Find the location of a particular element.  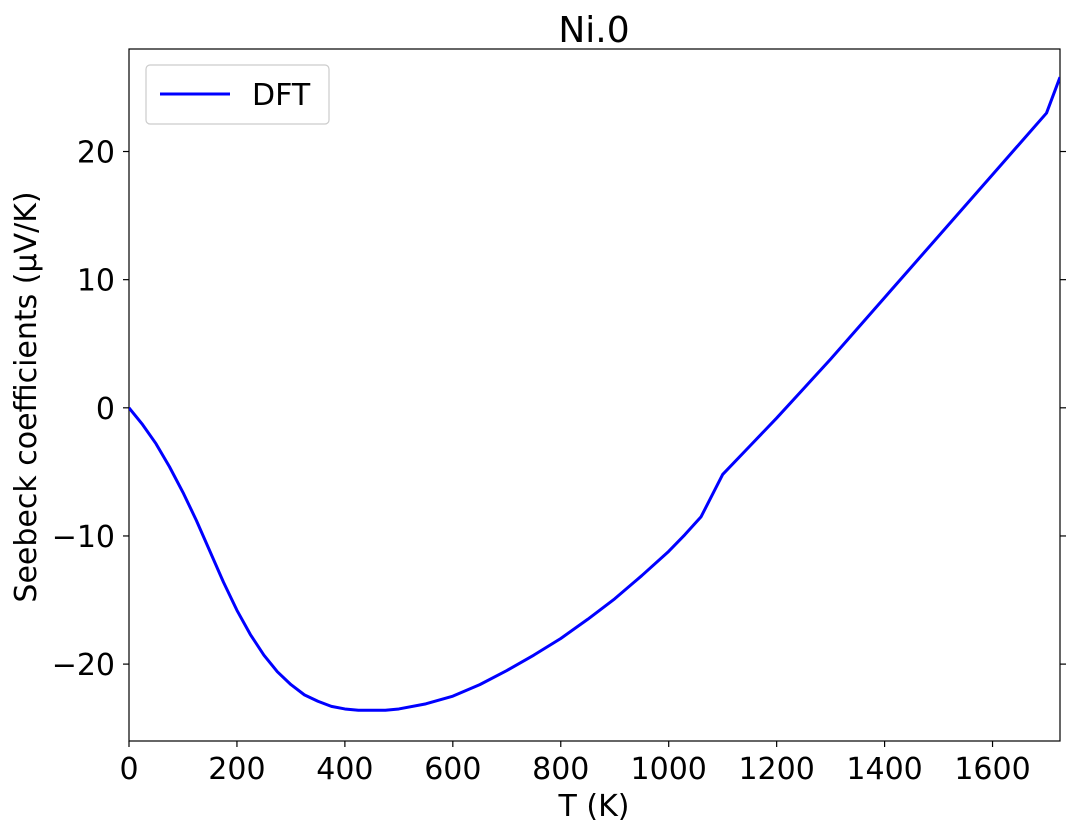

y-tick-label: 10 is located at coordinates (96, 281).